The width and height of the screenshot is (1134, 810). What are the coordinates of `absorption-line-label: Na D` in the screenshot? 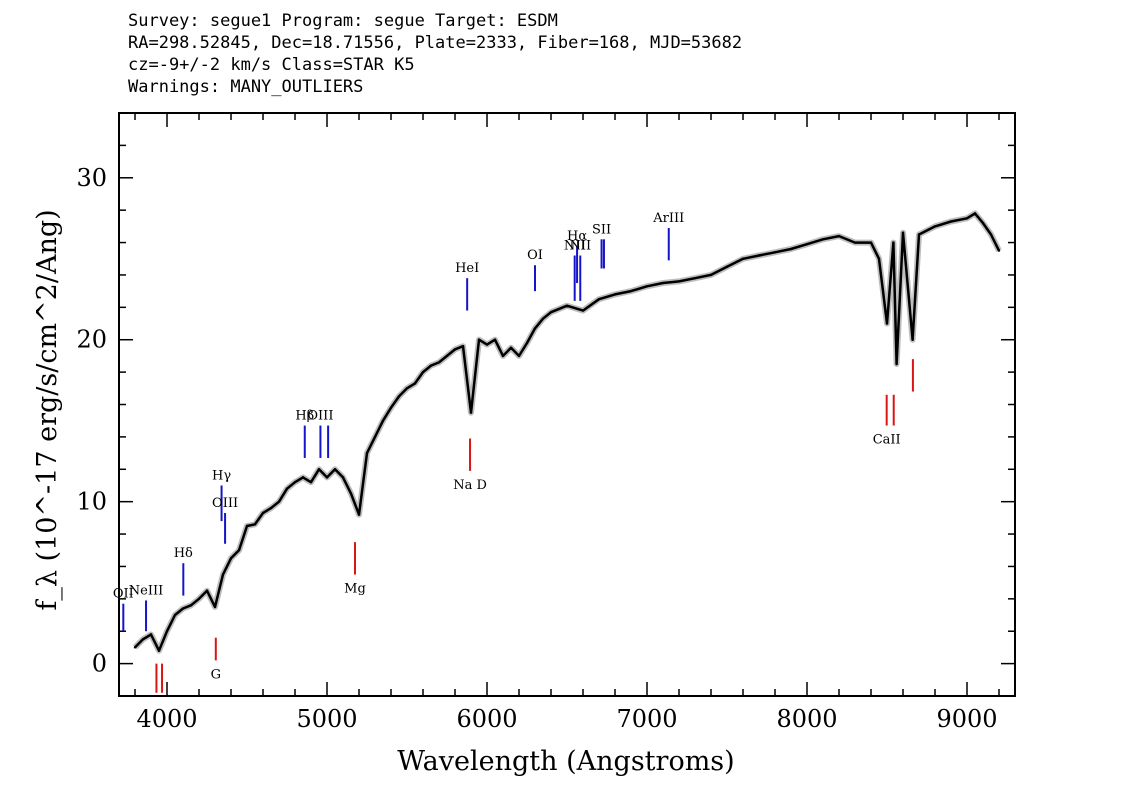 It's located at (470, 485).